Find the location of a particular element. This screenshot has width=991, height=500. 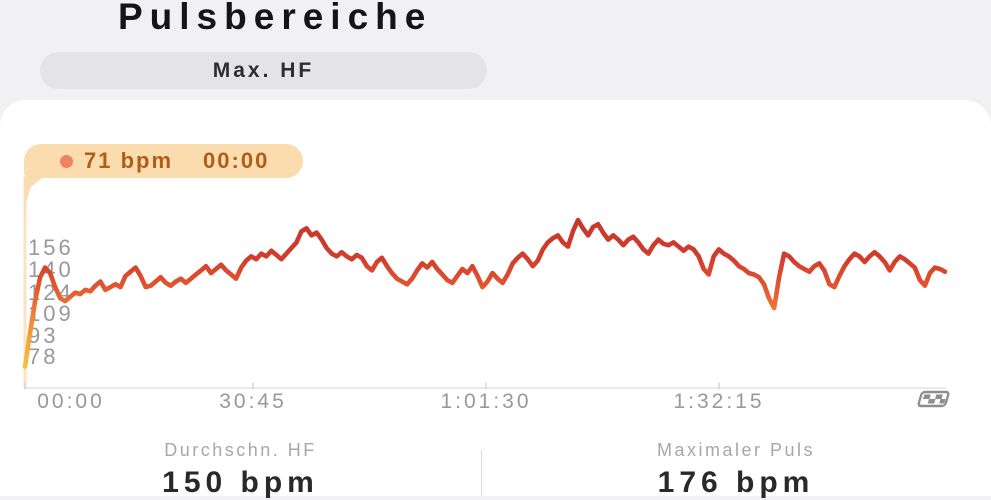

metric-chip-label: Max. HF is located at coordinates (263, 70).